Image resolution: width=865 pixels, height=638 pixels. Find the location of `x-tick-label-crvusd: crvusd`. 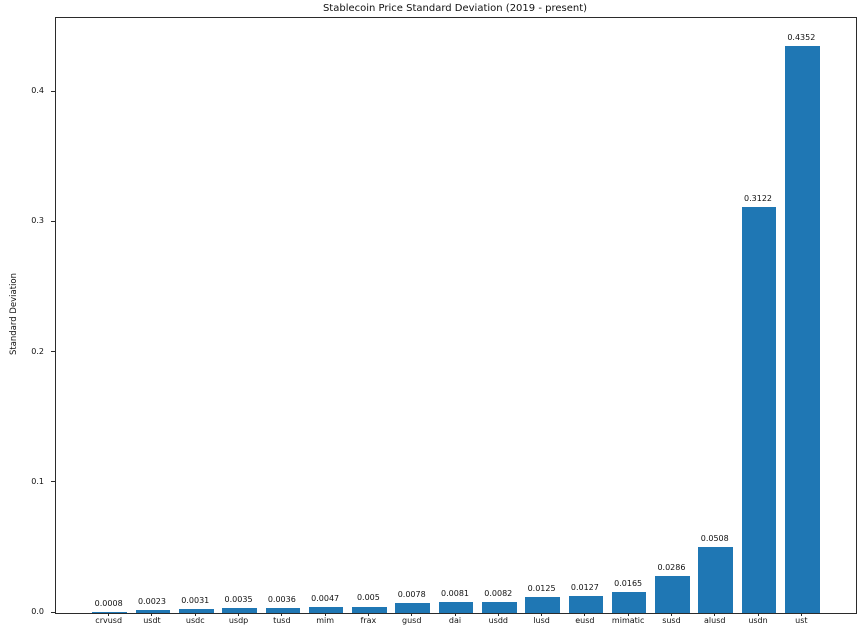

x-tick-label-crvusd: crvusd is located at coordinates (109, 620).